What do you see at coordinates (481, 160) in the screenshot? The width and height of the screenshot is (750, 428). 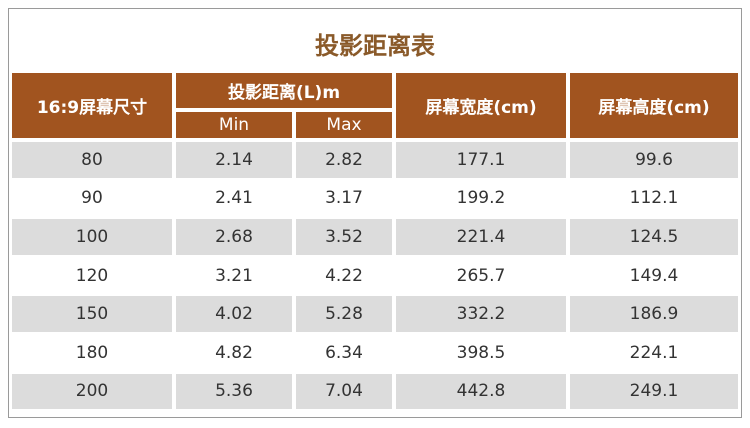 I see `table-cell: 177.1` at bounding box center [481, 160].